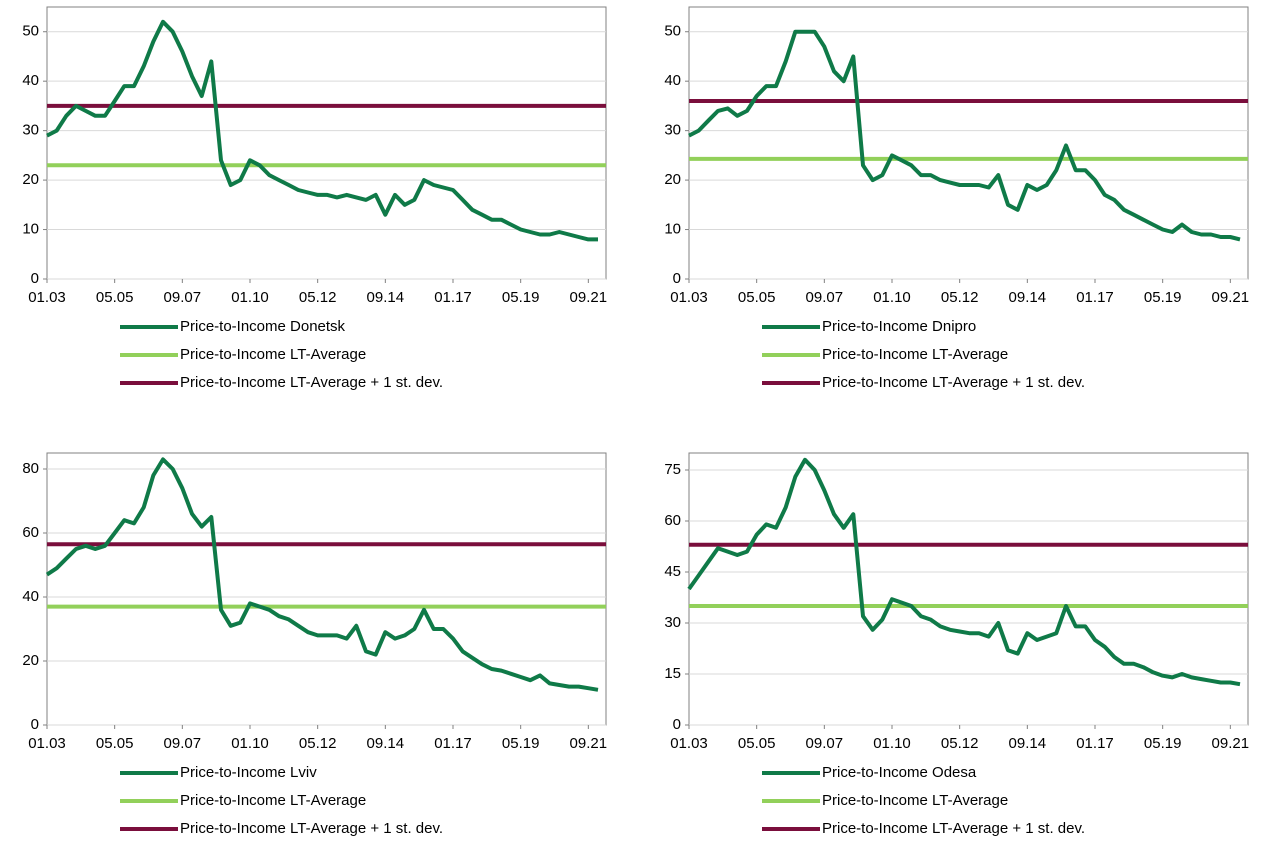  I want to click on legend-label: Price-to-Income Dnipro, so click(899, 326).